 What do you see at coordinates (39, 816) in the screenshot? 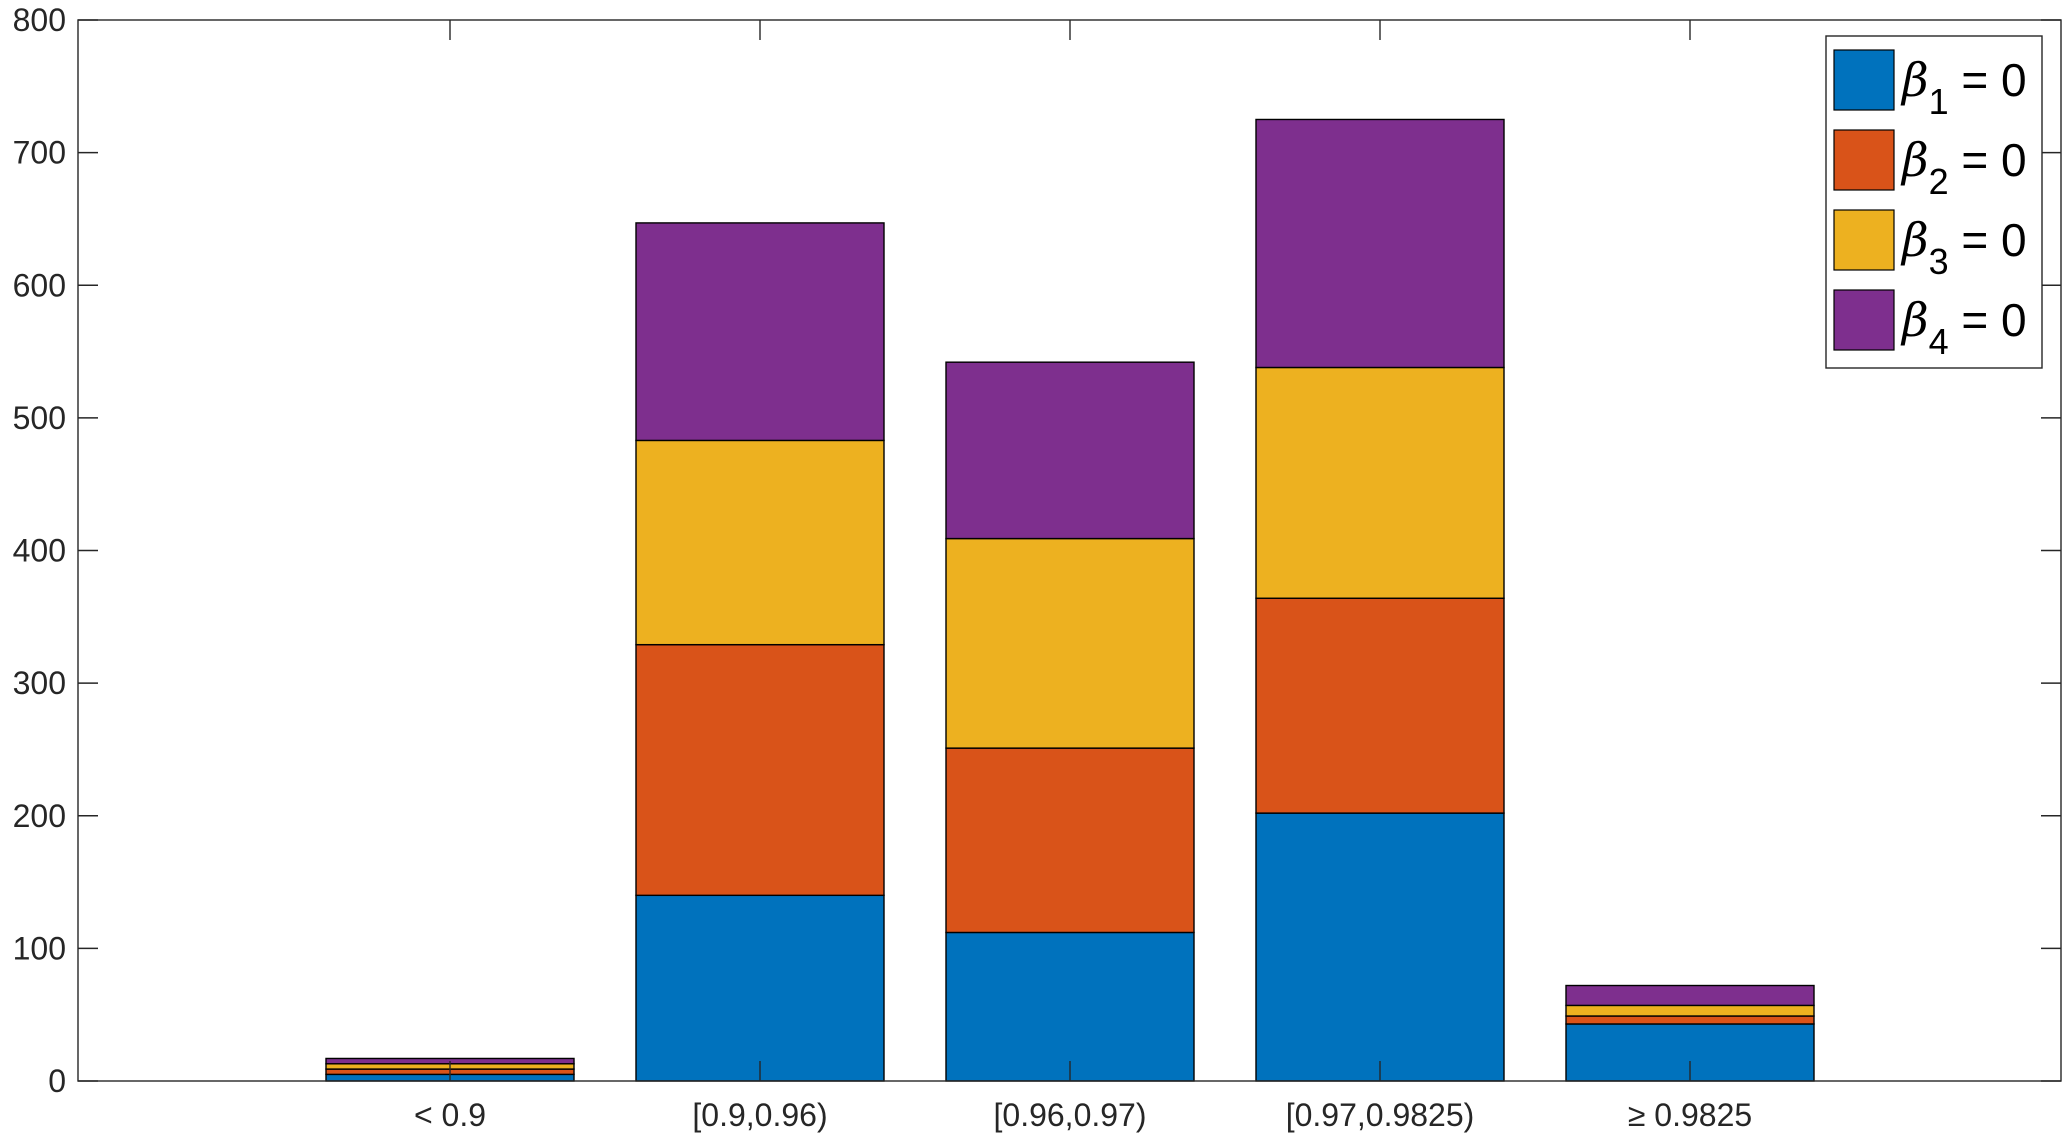
I see `y-tick-label: 200` at bounding box center [39, 816].